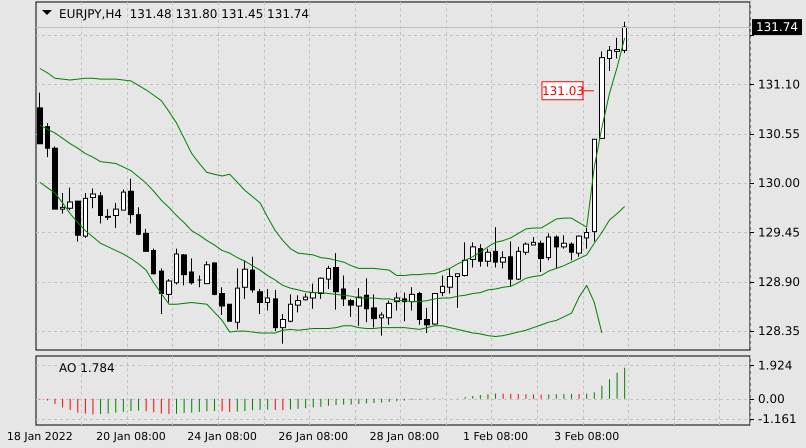 This screenshot has width=806, height=448. I want to click on y-tick-label: 129.45, so click(779, 233).